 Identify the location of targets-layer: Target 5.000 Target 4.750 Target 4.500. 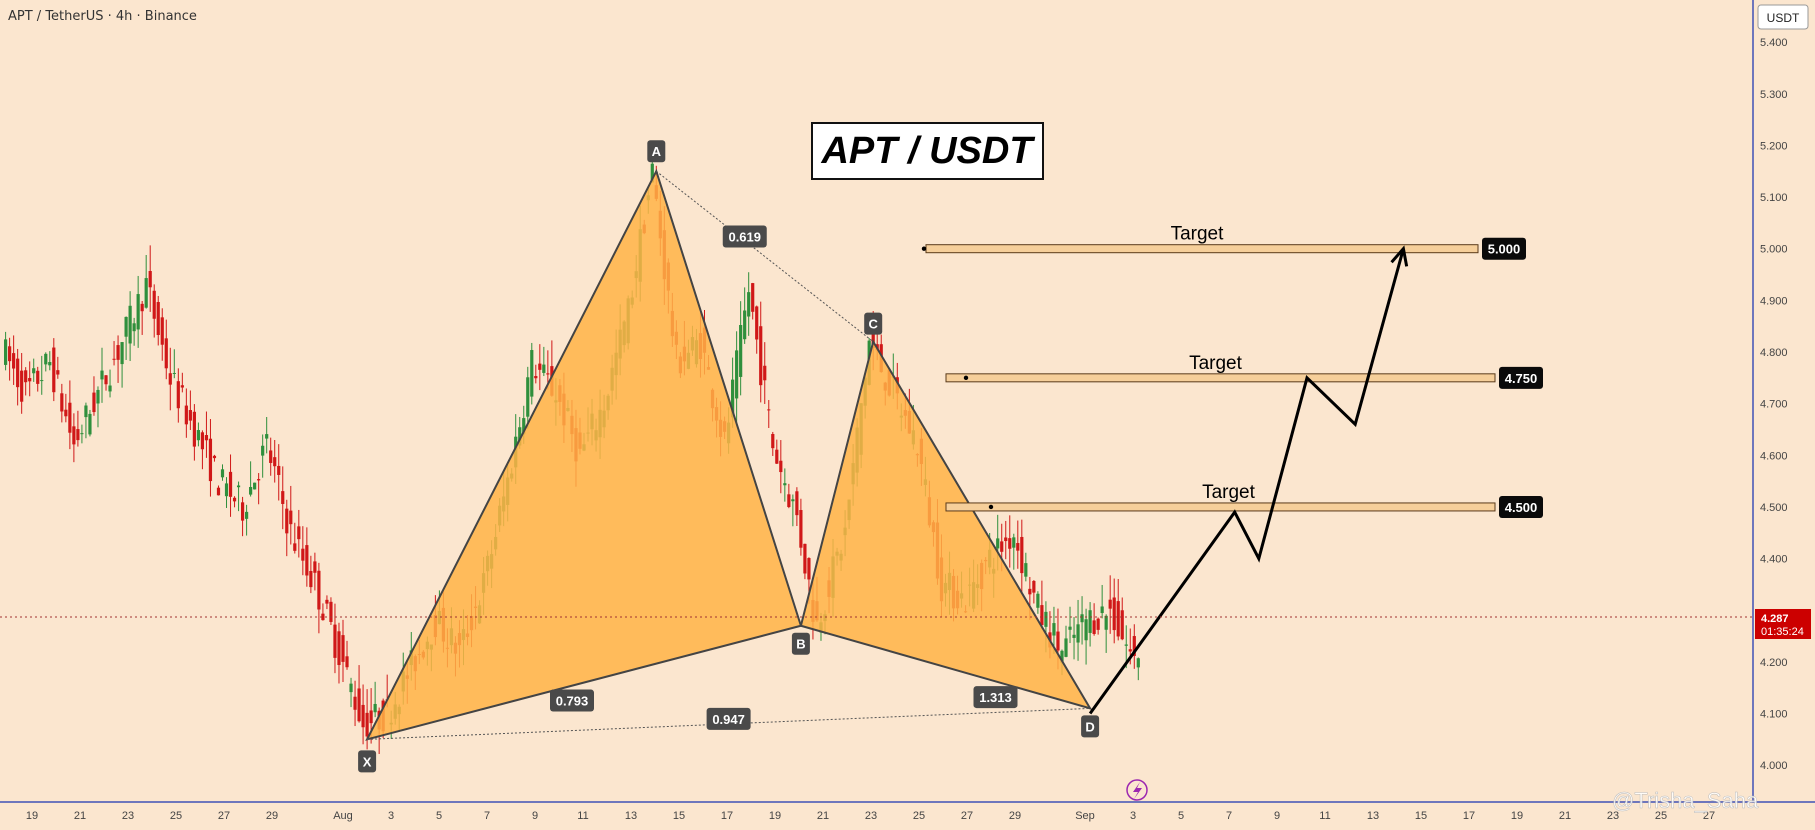
(1232, 371).